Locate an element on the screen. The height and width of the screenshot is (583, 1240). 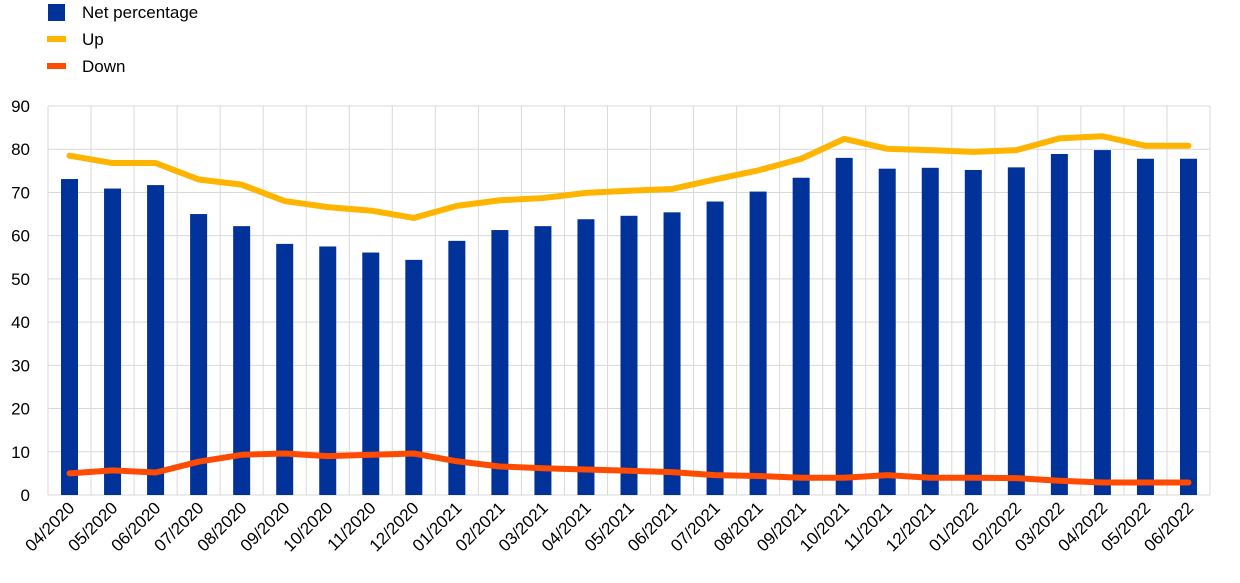
y-tick-label: 0 is located at coordinates (25, 495).